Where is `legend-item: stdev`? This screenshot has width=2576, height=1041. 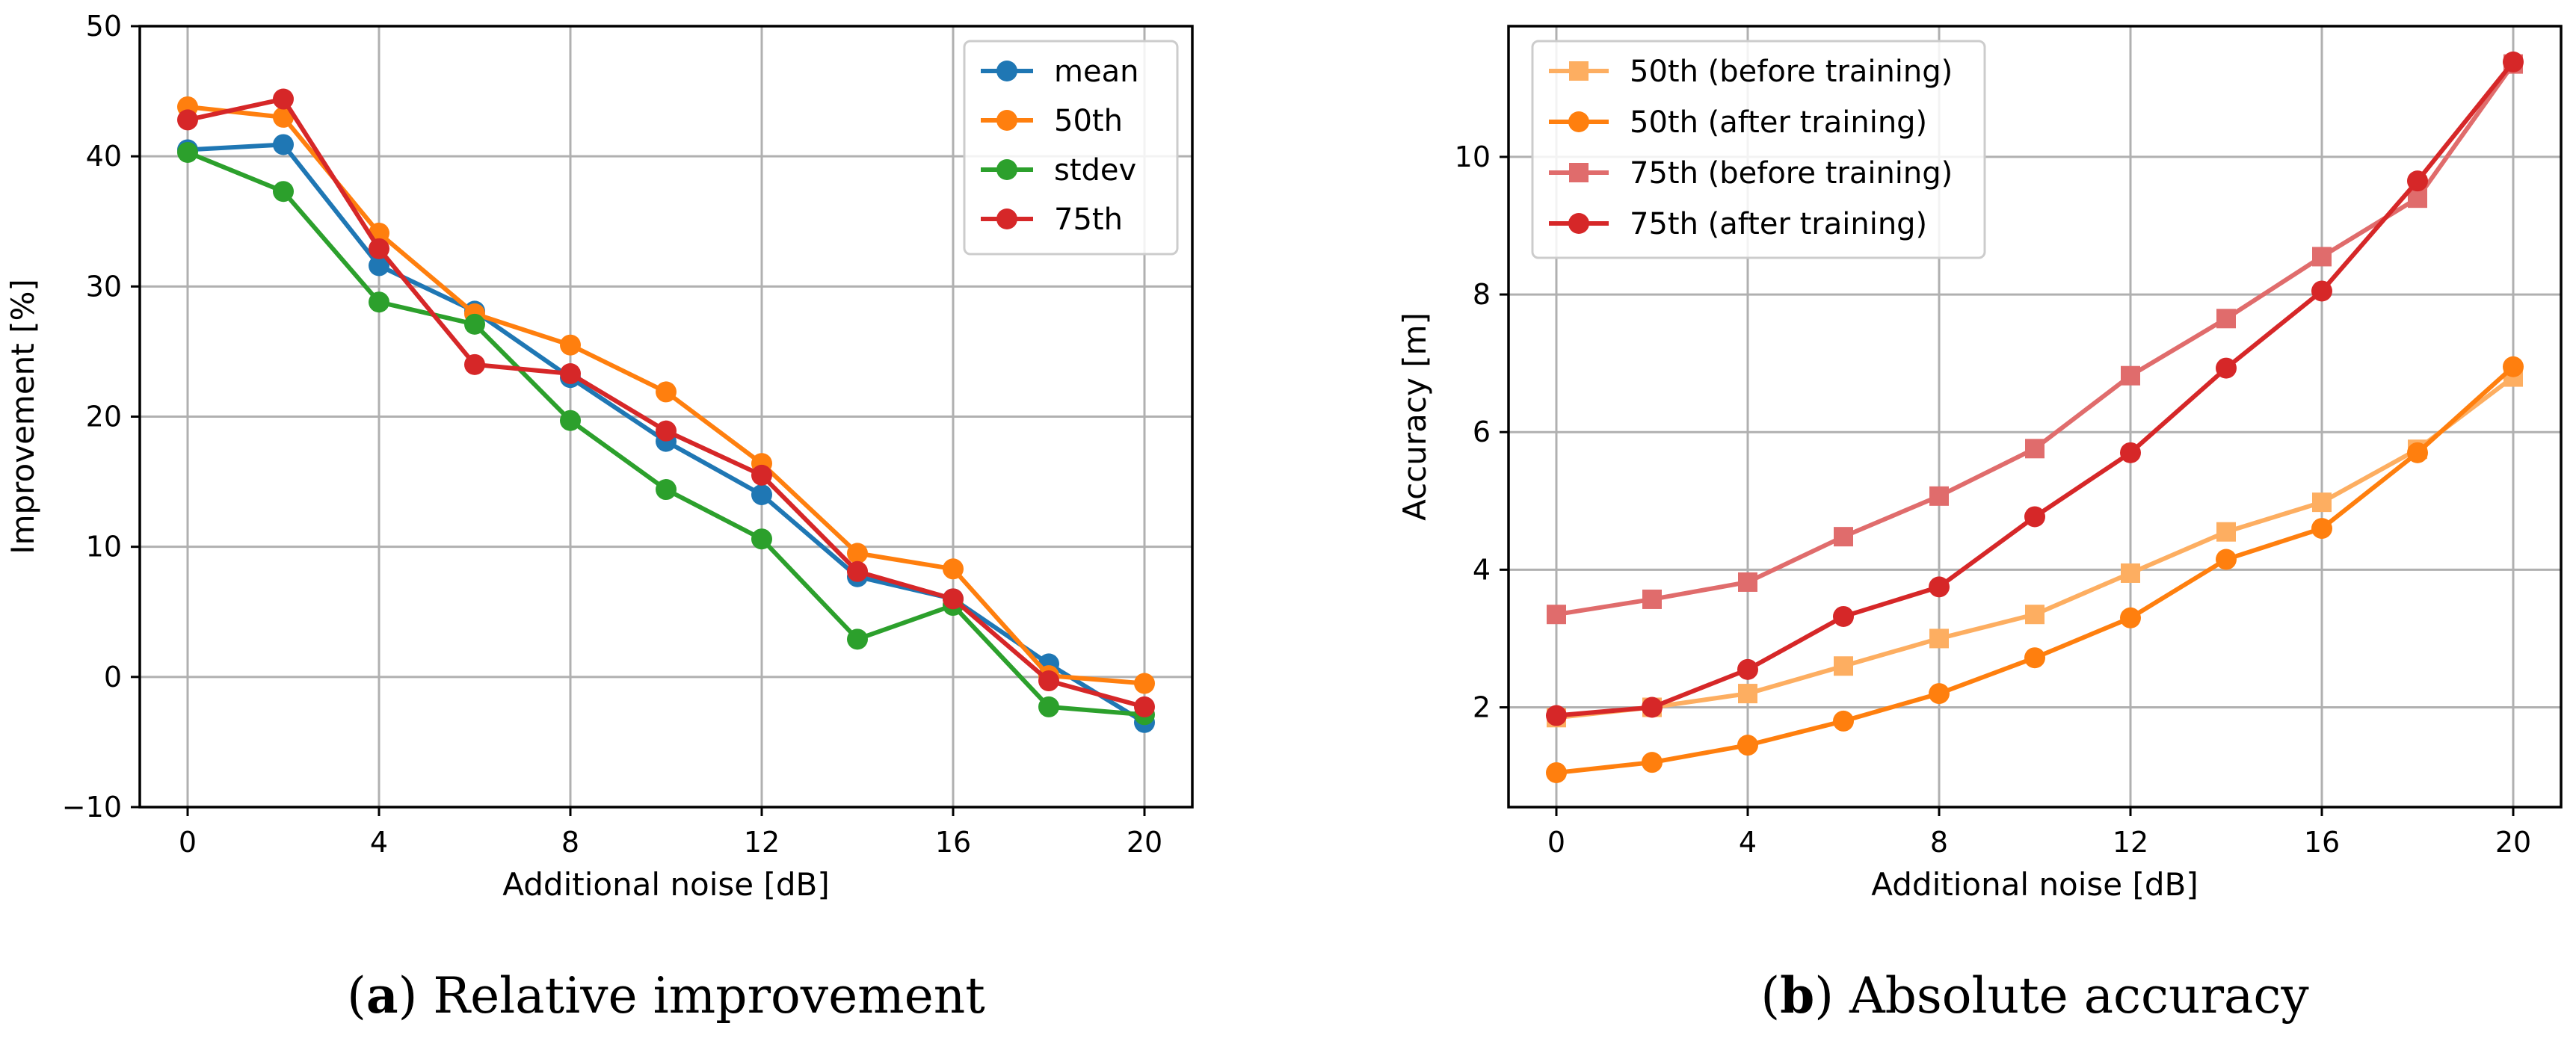
legend-item: stdev is located at coordinates (1058, 170).